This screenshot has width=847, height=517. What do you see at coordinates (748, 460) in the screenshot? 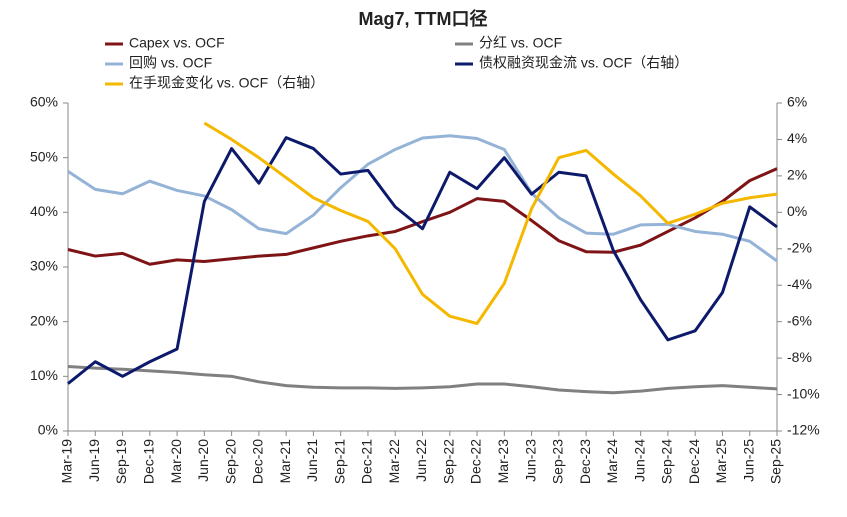
I see `x-tick-label: Jun-25` at bounding box center [748, 460].